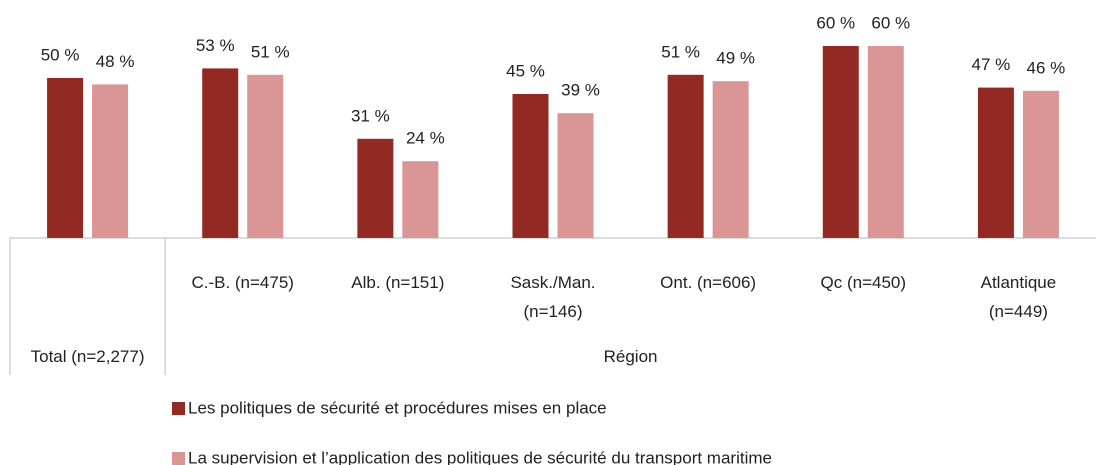 The width and height of the screenshot is (1096, 465). What do you see at coordinates (115, 61) in the screenshot?
I see `value-label: 48 %` at bounding box center [115, 61].